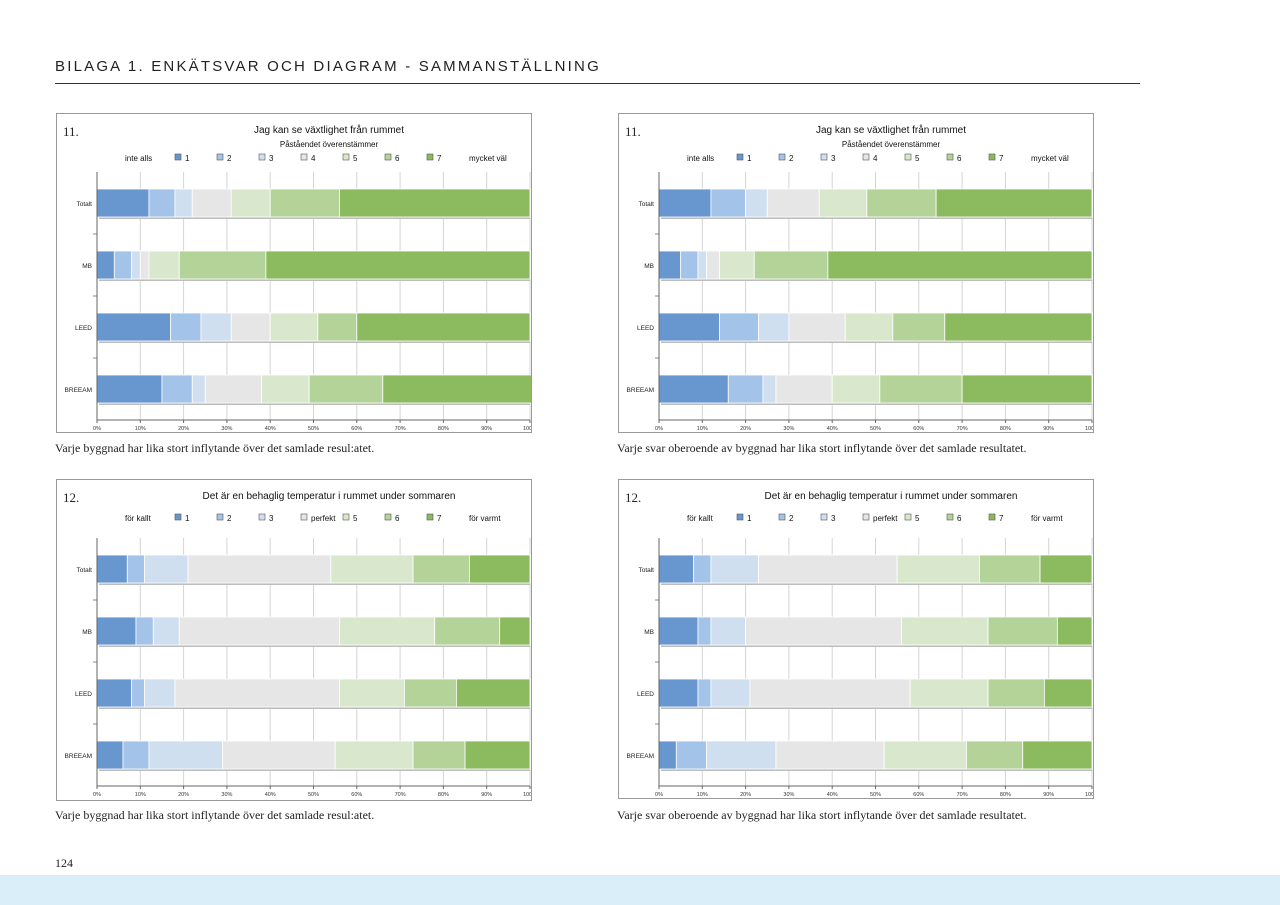 Image resolution: width=1280 pixels, height=905 pixels. I want to click on legend-label: 2, so click(791, 518).